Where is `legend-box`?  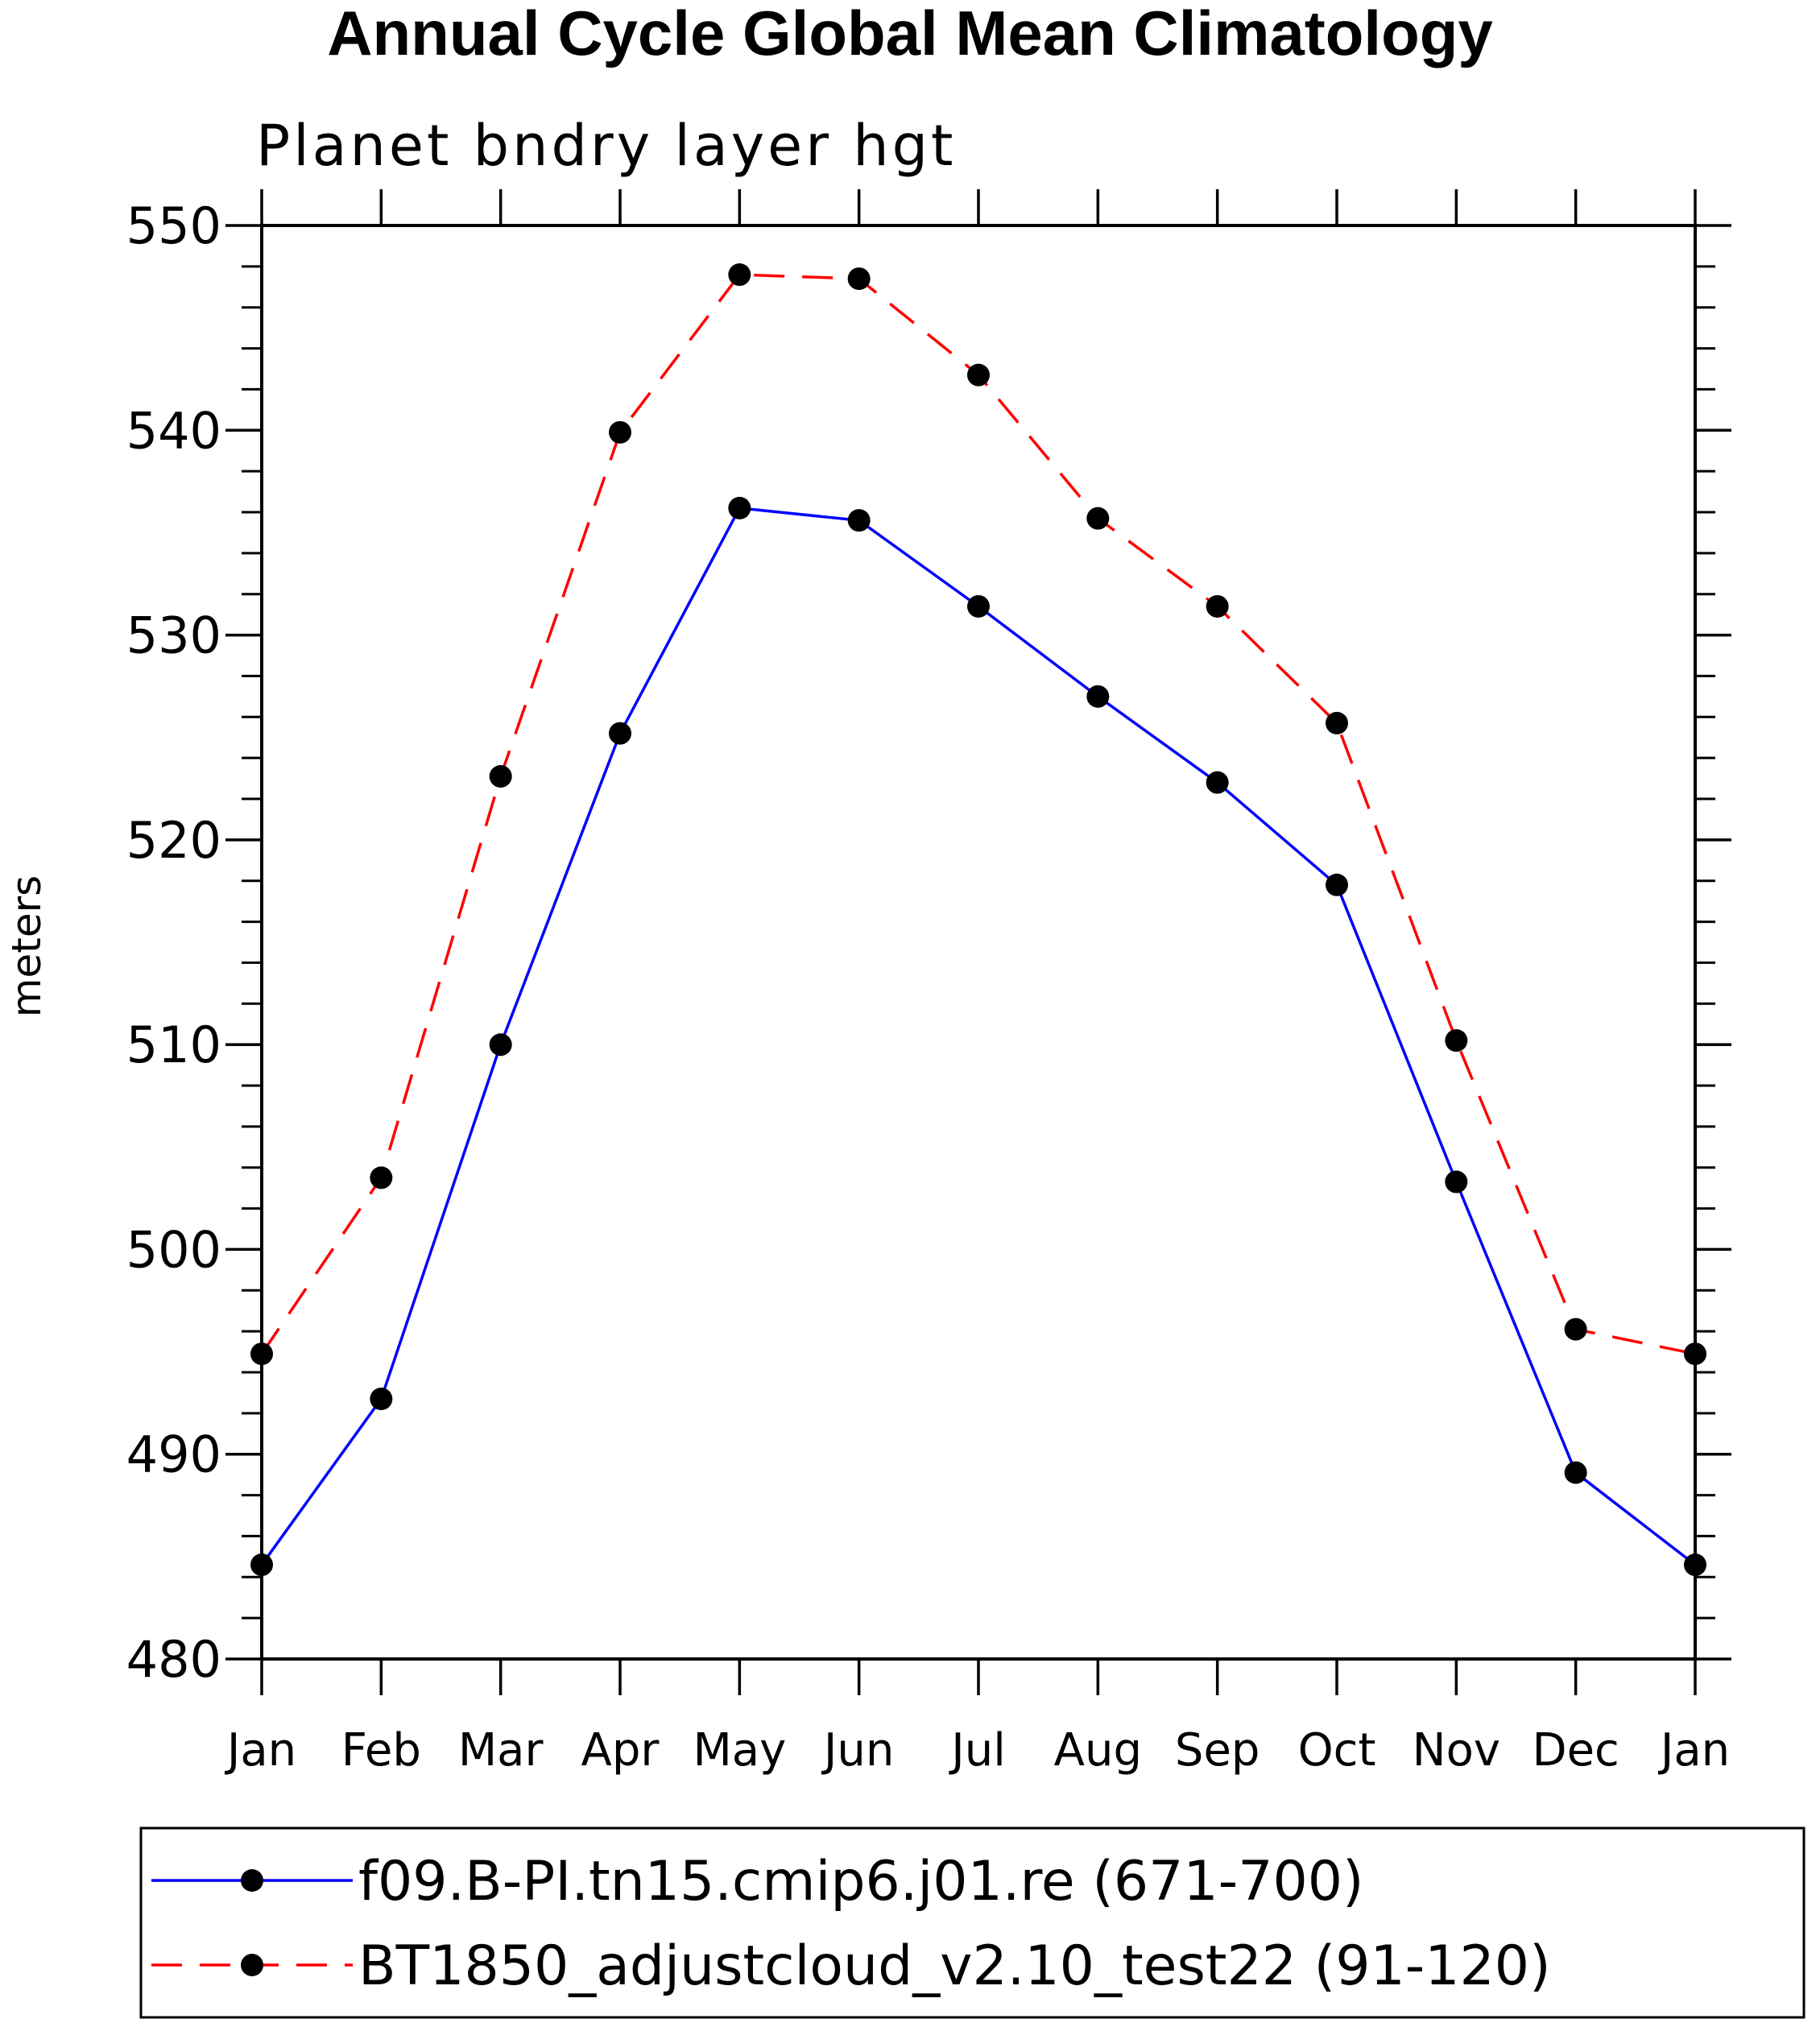
legend-box is located at coordinates (972, 1922).